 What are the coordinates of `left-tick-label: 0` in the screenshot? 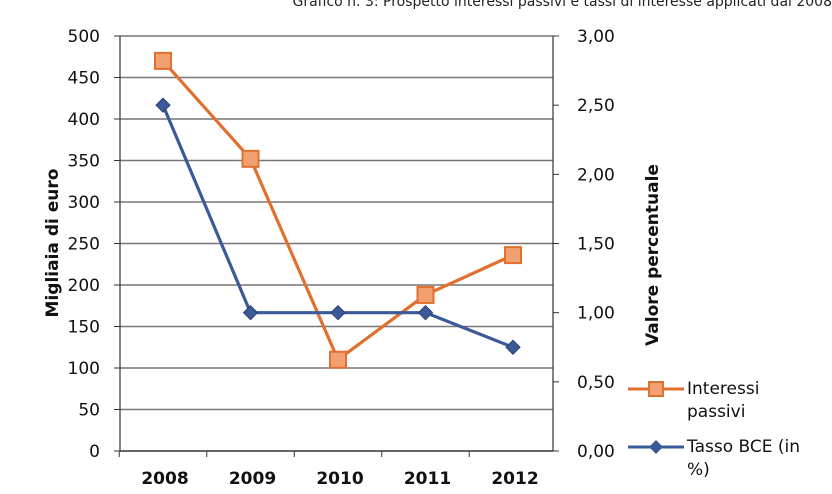 It's located at (94, 452).